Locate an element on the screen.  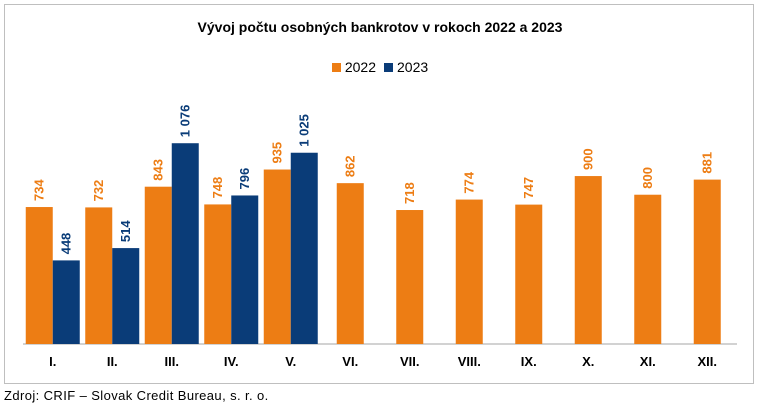
data-label-2022-12: 881 is located at coordinates (707, 163).